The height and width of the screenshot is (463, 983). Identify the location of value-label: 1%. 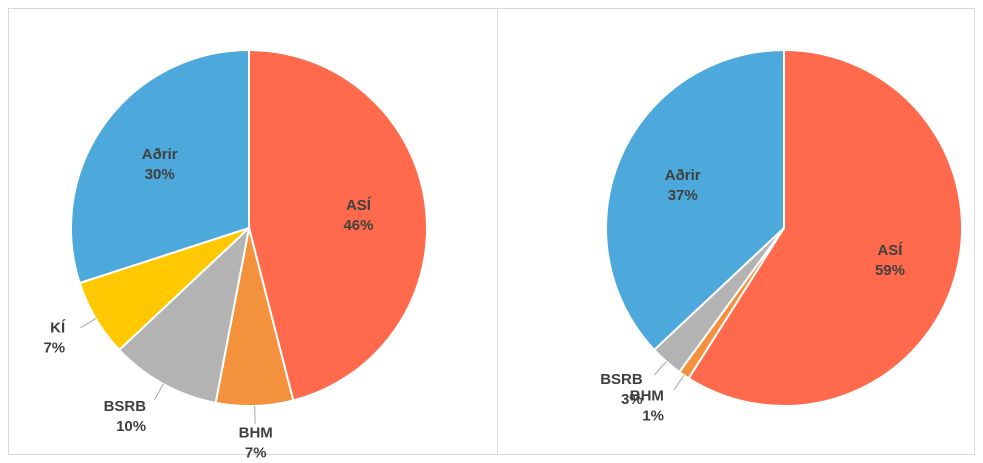
(653, 416).